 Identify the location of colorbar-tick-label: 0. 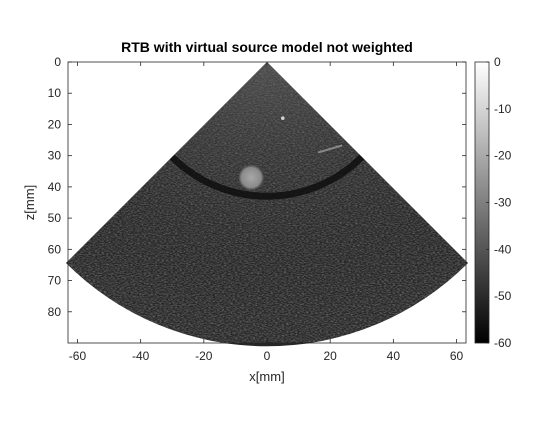
(497, 62).